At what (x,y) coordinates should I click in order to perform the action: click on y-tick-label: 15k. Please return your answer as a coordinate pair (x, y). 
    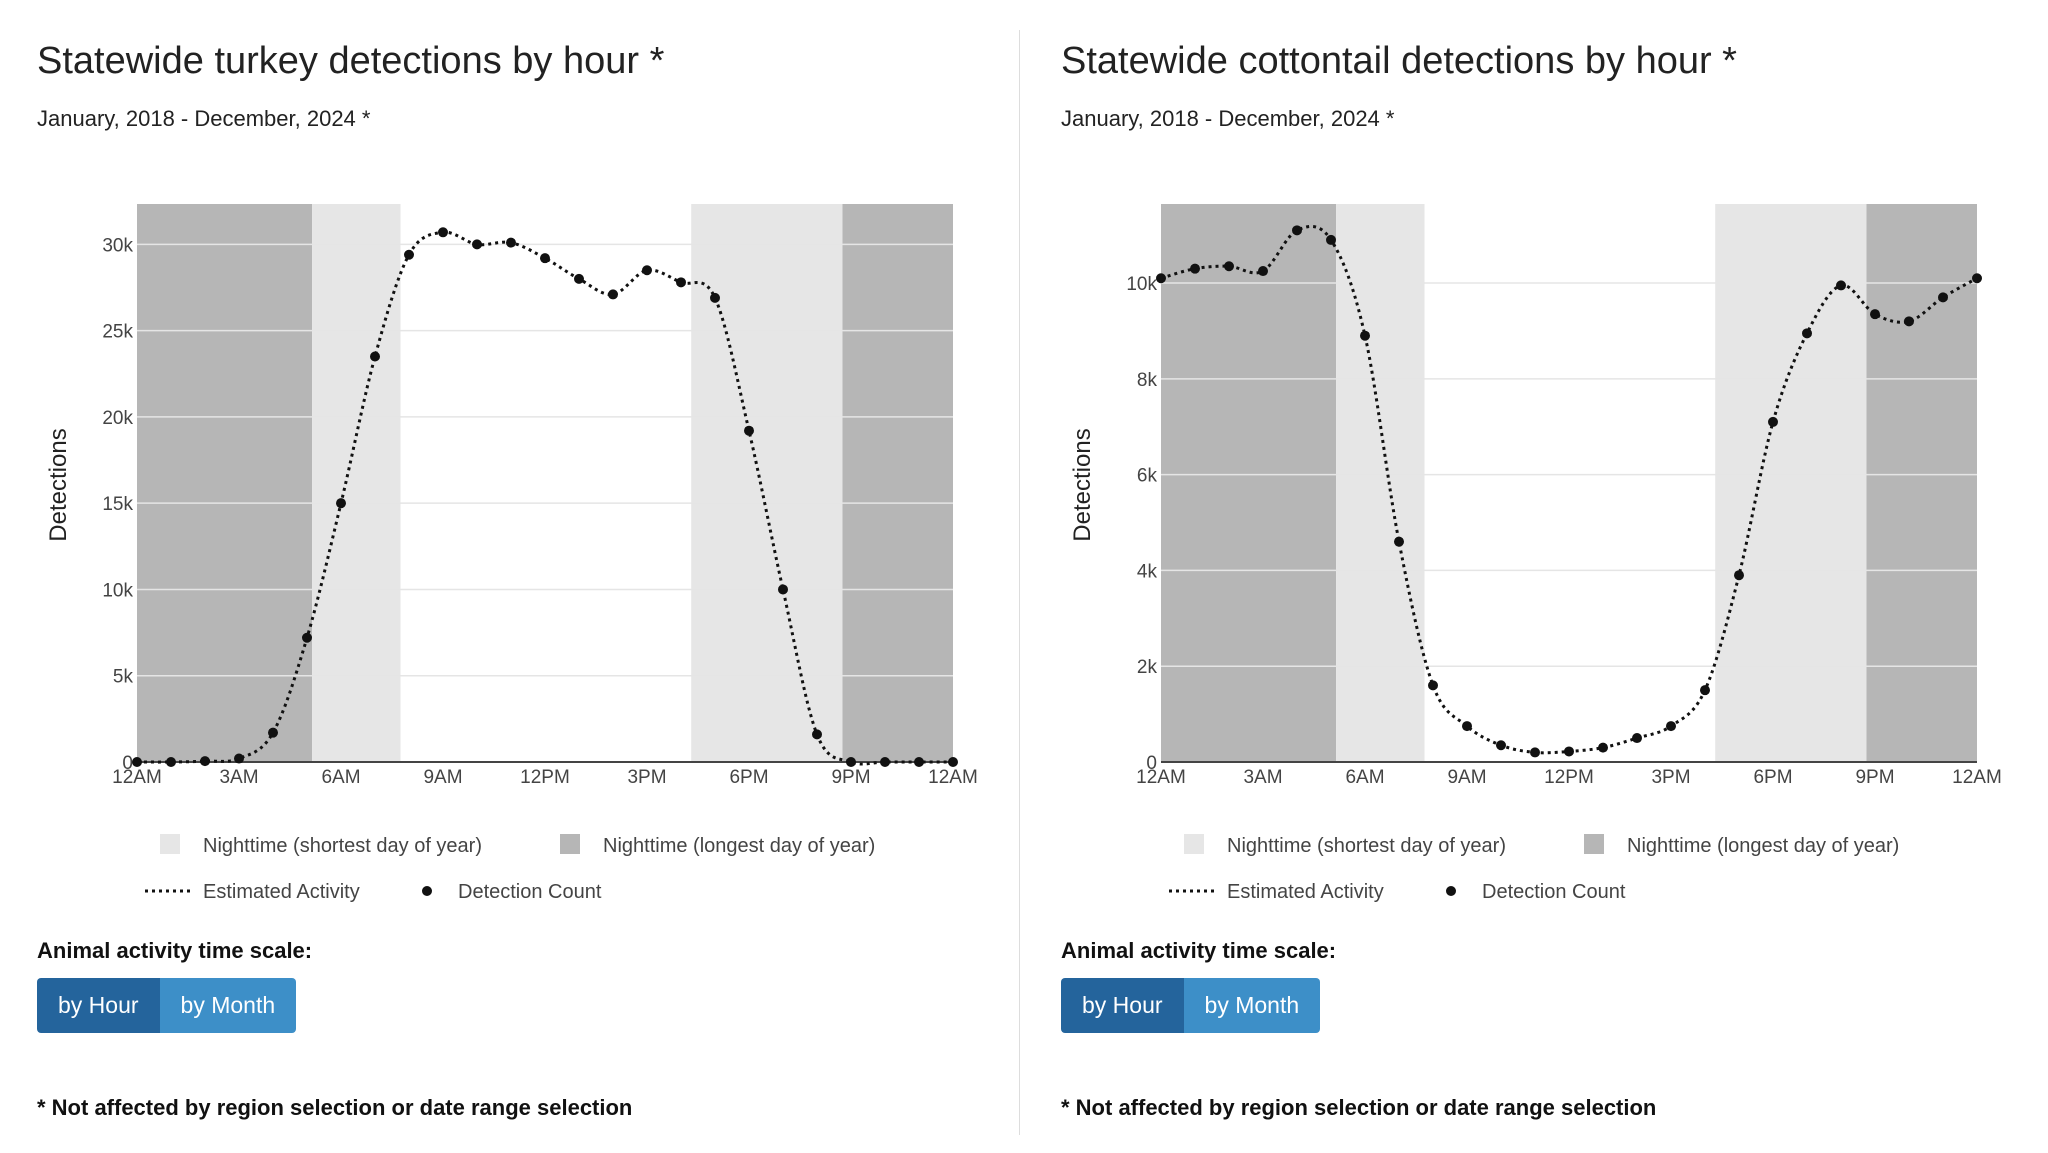
    Looking at the image, I should click on (117, 504).